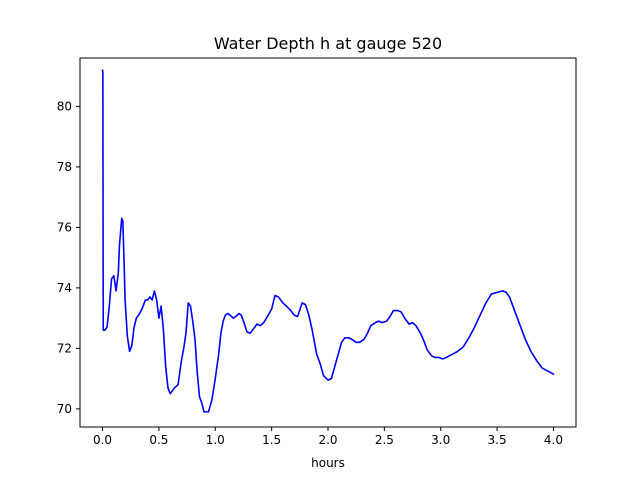 The image size is (640, 480). What do you see at coordinates (327, 440) in the screenshot?
I see `x-tick-label: 2.0` at bounding box center [327, 440].